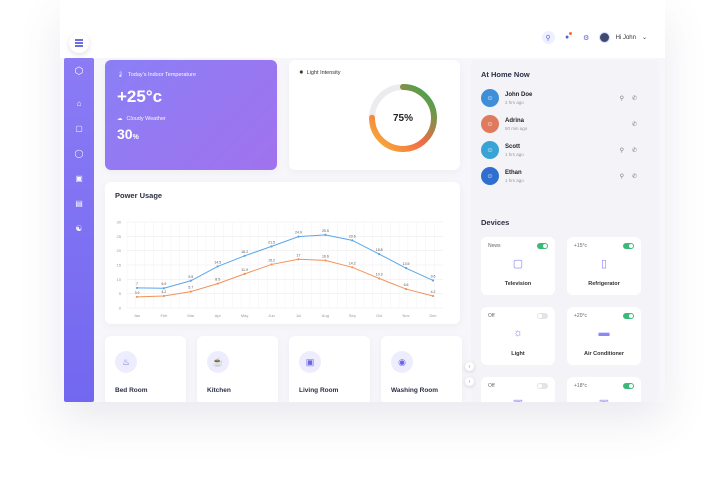  Describe the element at coordinates (79, 43) in the screenshot. I see `menu-button` at that location.